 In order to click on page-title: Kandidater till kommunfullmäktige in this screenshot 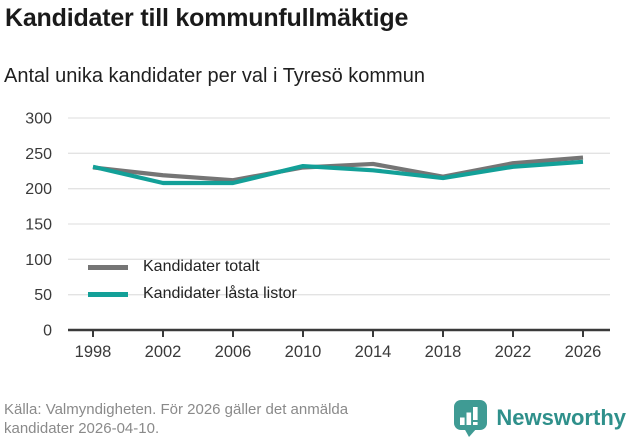, I will do `click(207, 18)`.